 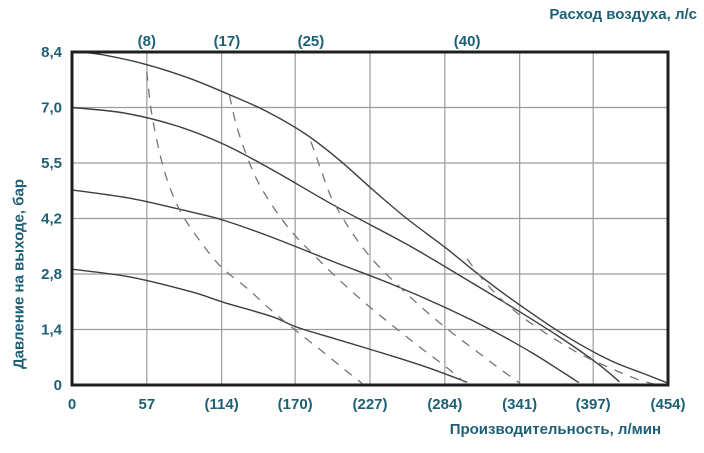 What do you see at coordinates (52, 330) in the screenshot?
I see `y-tick-label: 1,4` at bounding box center [52, 330].